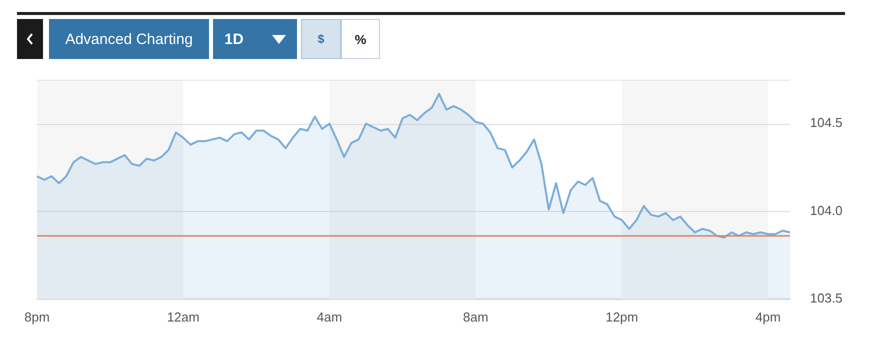 This screenshot has height=340, width=870. I want to click on x-tick-label: 8am, so click(475, 316).